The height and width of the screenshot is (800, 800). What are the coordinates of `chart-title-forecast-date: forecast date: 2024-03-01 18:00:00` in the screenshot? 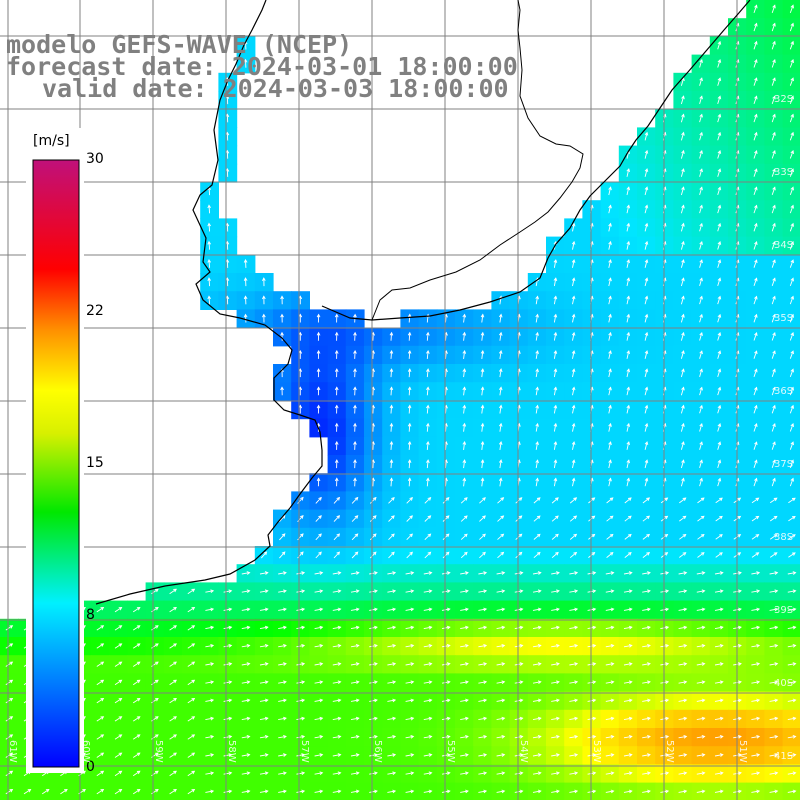 It's located at (262, 66).